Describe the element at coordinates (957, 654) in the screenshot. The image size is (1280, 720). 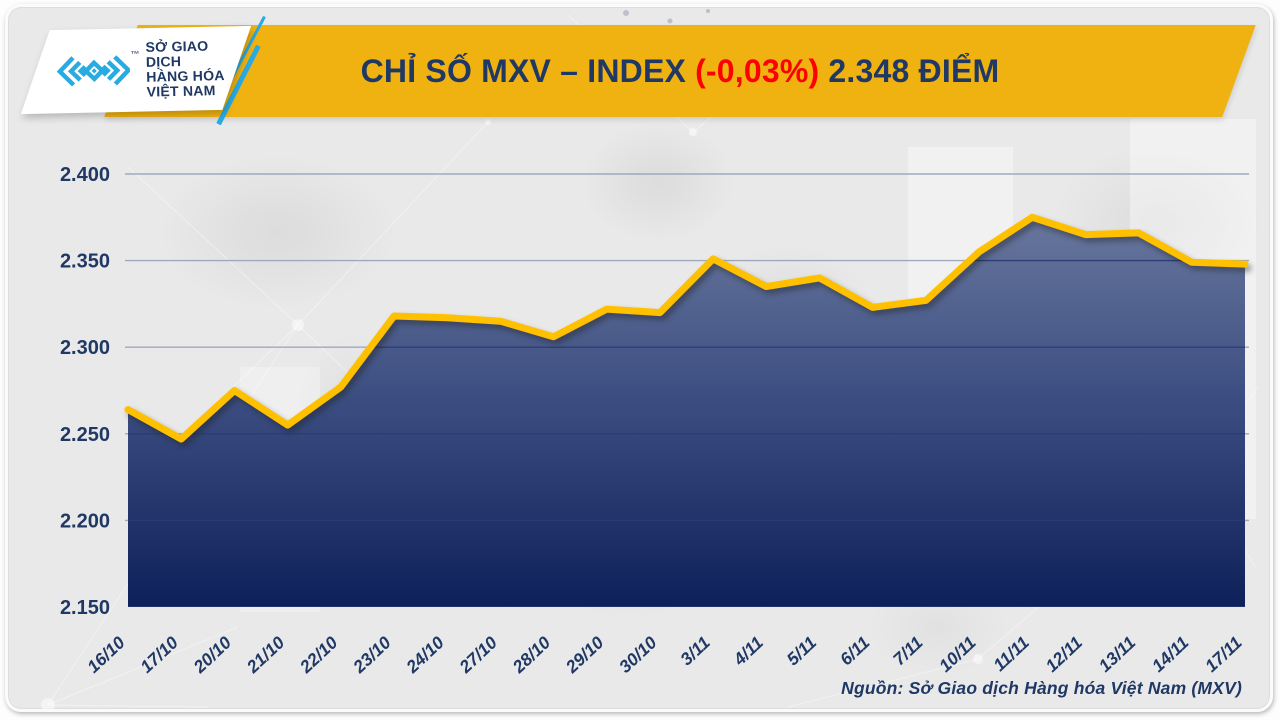
I see `x-tick-label: 10/11` at that location.